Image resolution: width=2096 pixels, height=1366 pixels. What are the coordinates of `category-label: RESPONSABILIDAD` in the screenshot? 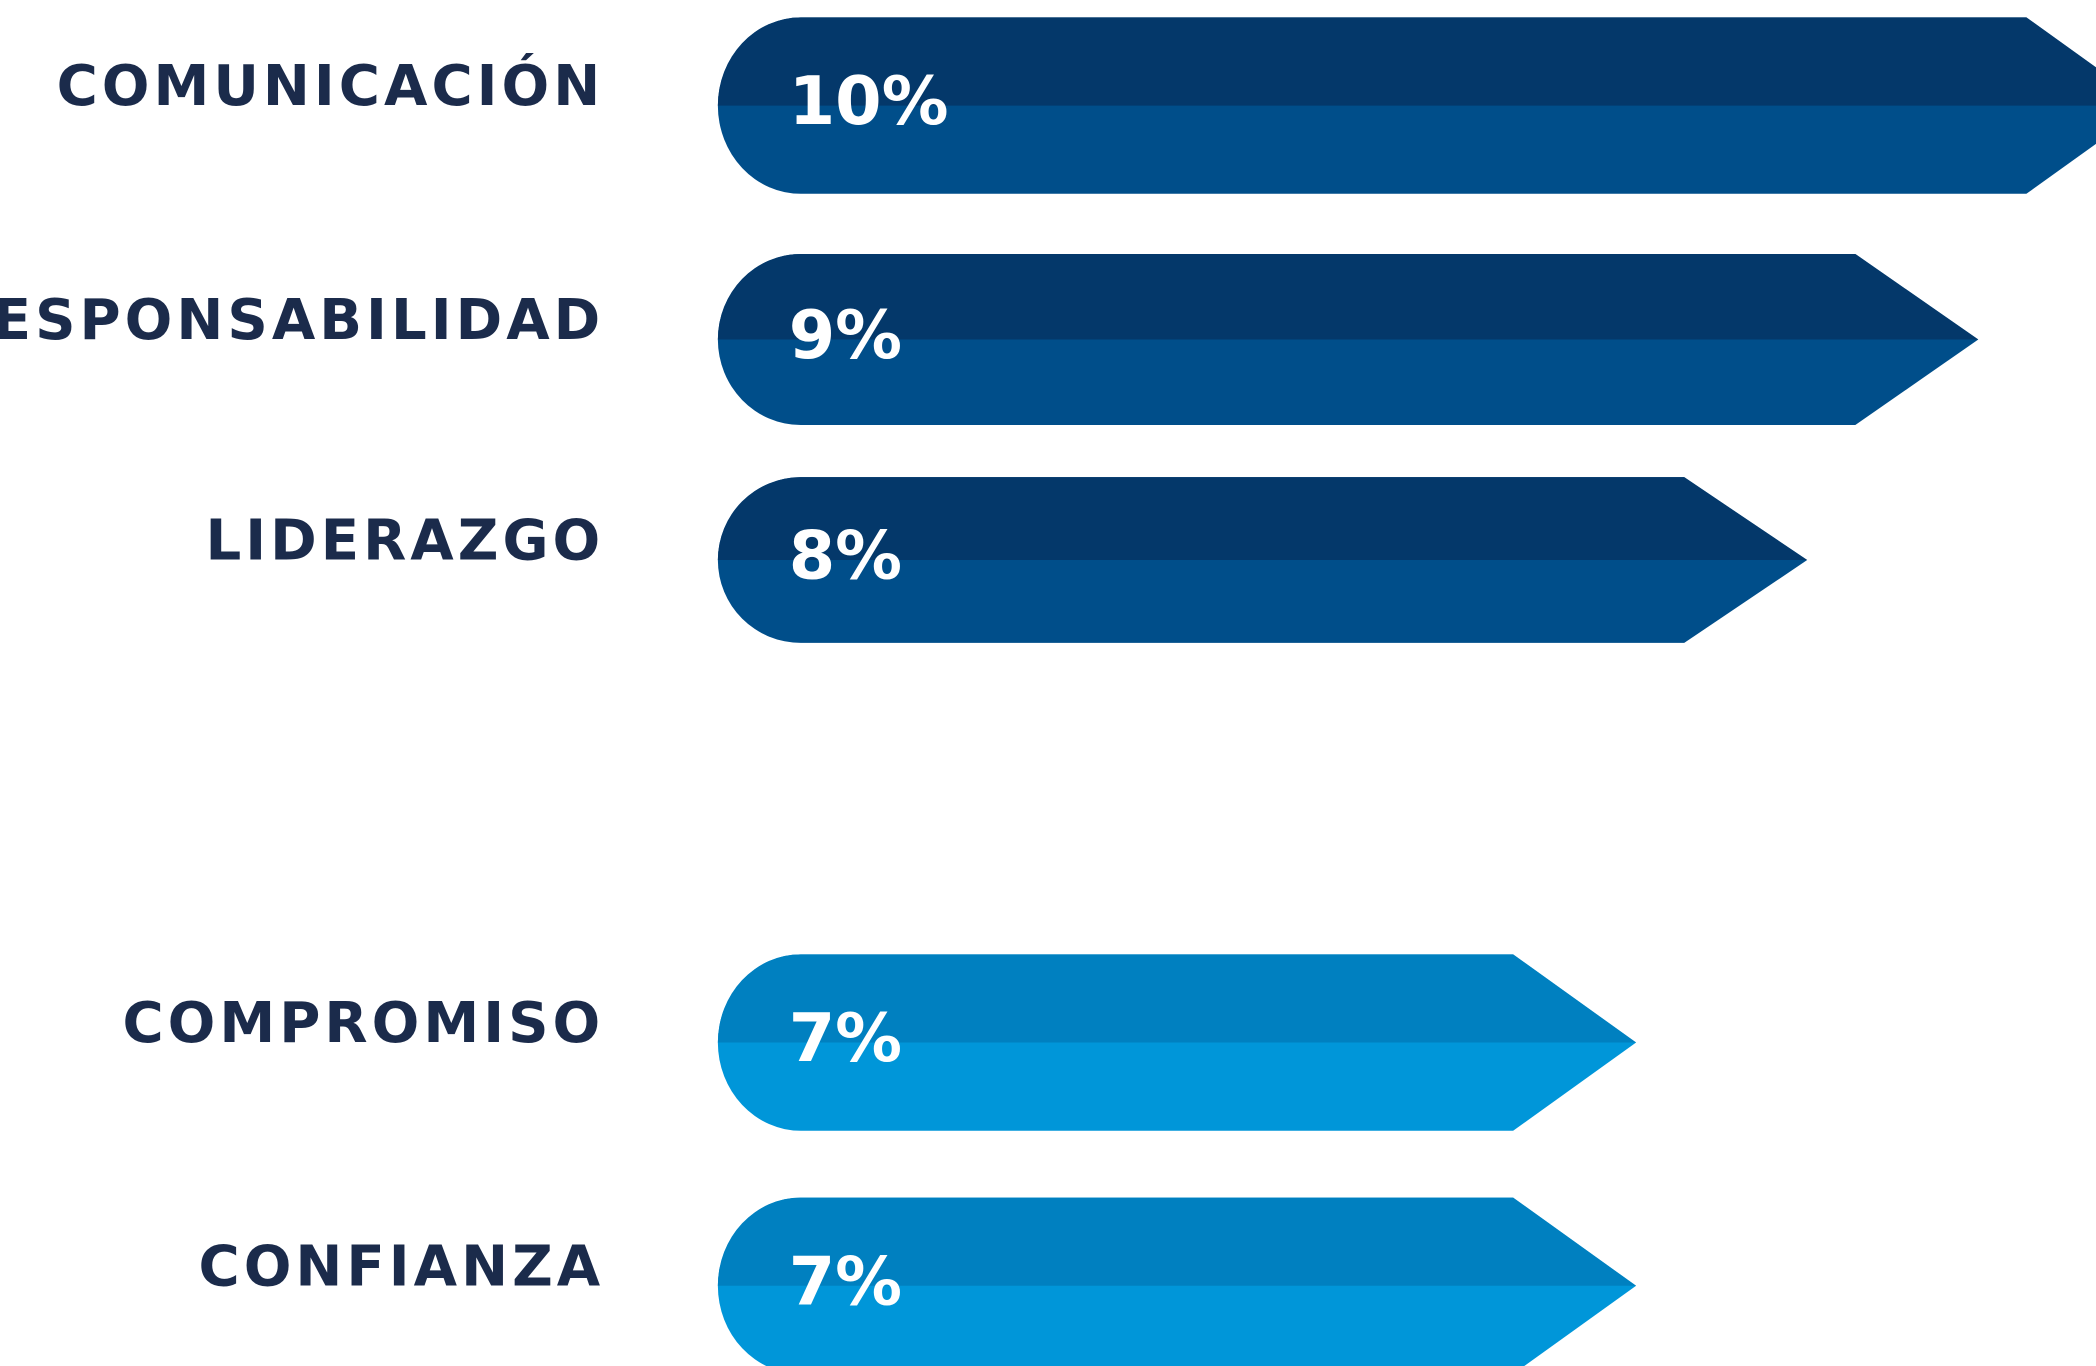 It's located at (302, 320).